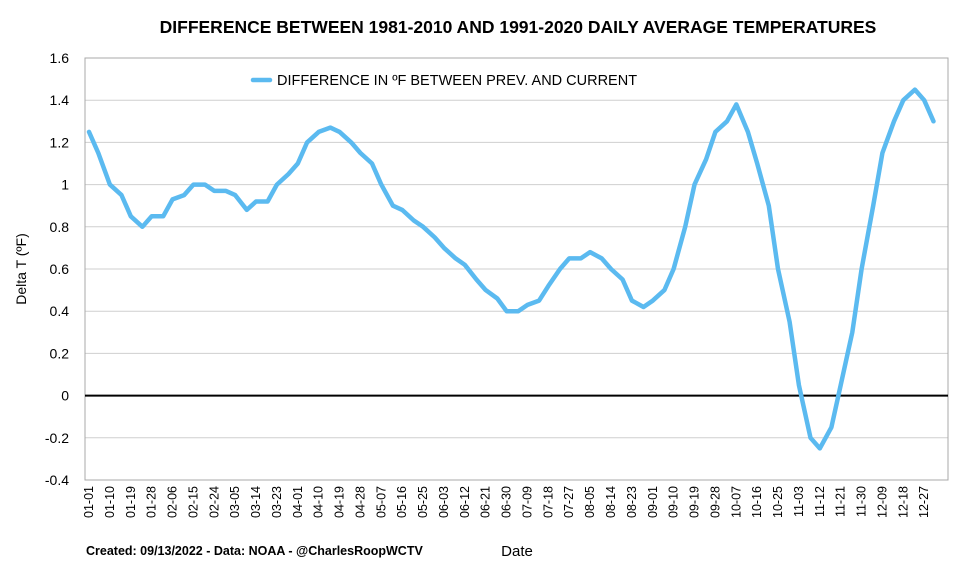 This screenshot has width=980, height=563. I want to click on x-tick-label: 02-15, so click(193, 502).